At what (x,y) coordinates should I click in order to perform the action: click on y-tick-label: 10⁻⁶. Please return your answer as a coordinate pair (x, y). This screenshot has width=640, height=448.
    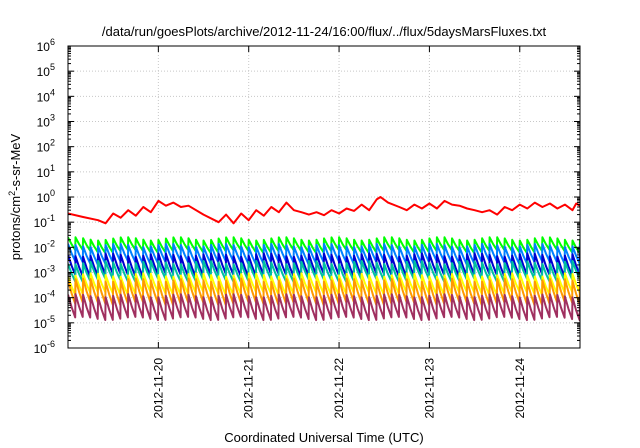
    Looking at the image, I should click on (44, 347).